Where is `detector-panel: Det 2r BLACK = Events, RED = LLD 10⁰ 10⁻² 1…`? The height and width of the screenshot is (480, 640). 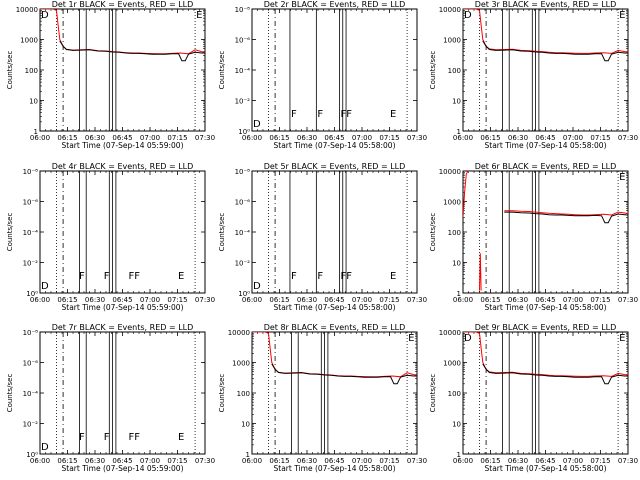 detector-panel: Det 2r BLACK = Events, RED = LLD 10⁰ 10⁻² 1… is located at coordinates (322, 75).